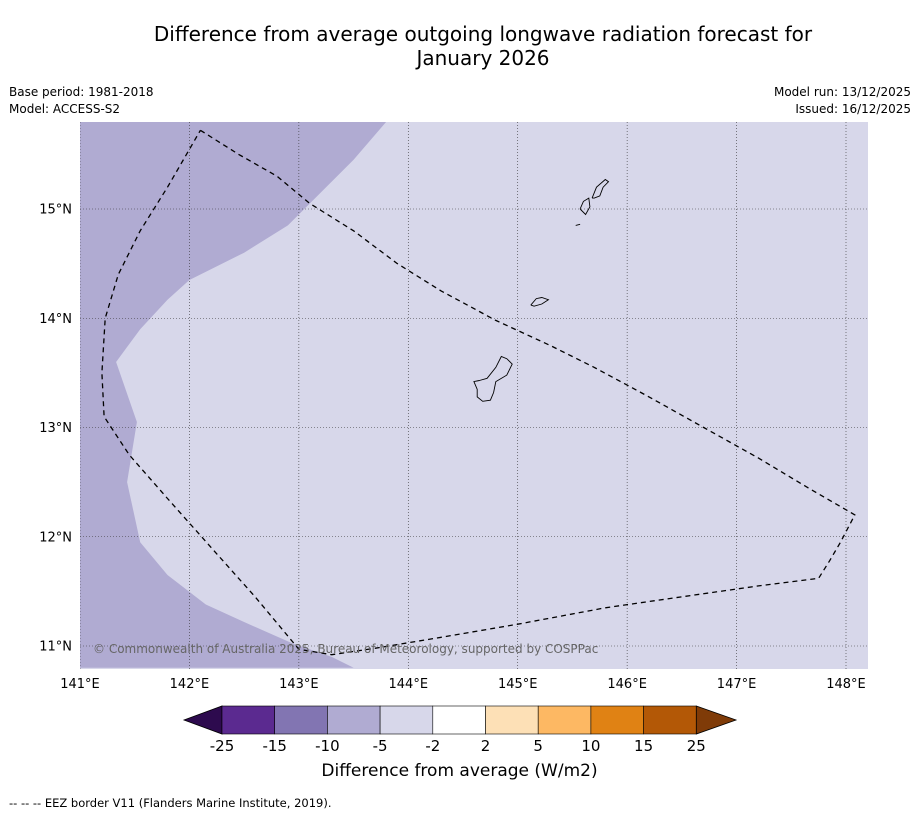  What do you see at coordinates (846, 684) in the screenshot?
I see `lon-tick-label: 148°E` at bounding box center [846, 684].